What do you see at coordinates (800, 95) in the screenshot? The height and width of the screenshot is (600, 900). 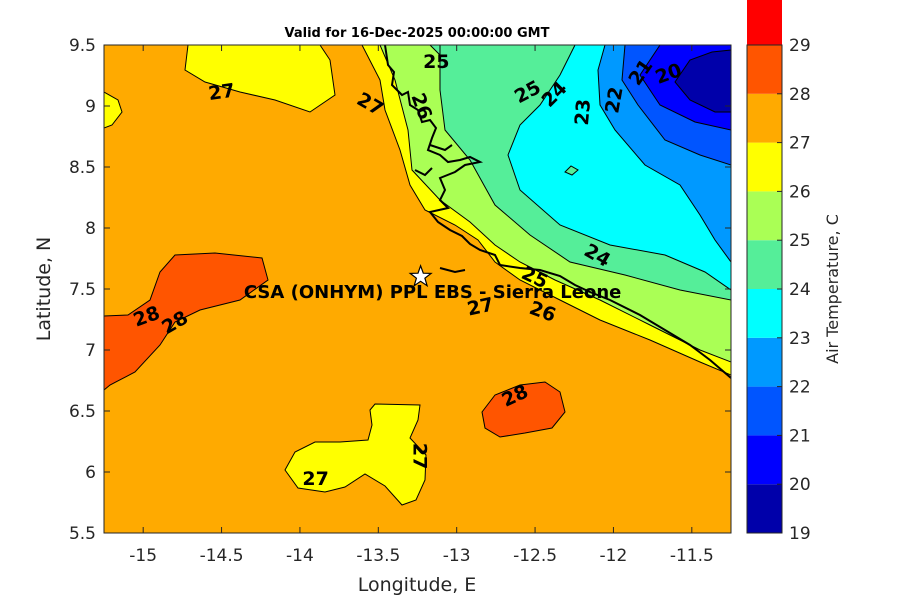 I see `colorbar-tick-label: 28` at bounding box center [800, 95].